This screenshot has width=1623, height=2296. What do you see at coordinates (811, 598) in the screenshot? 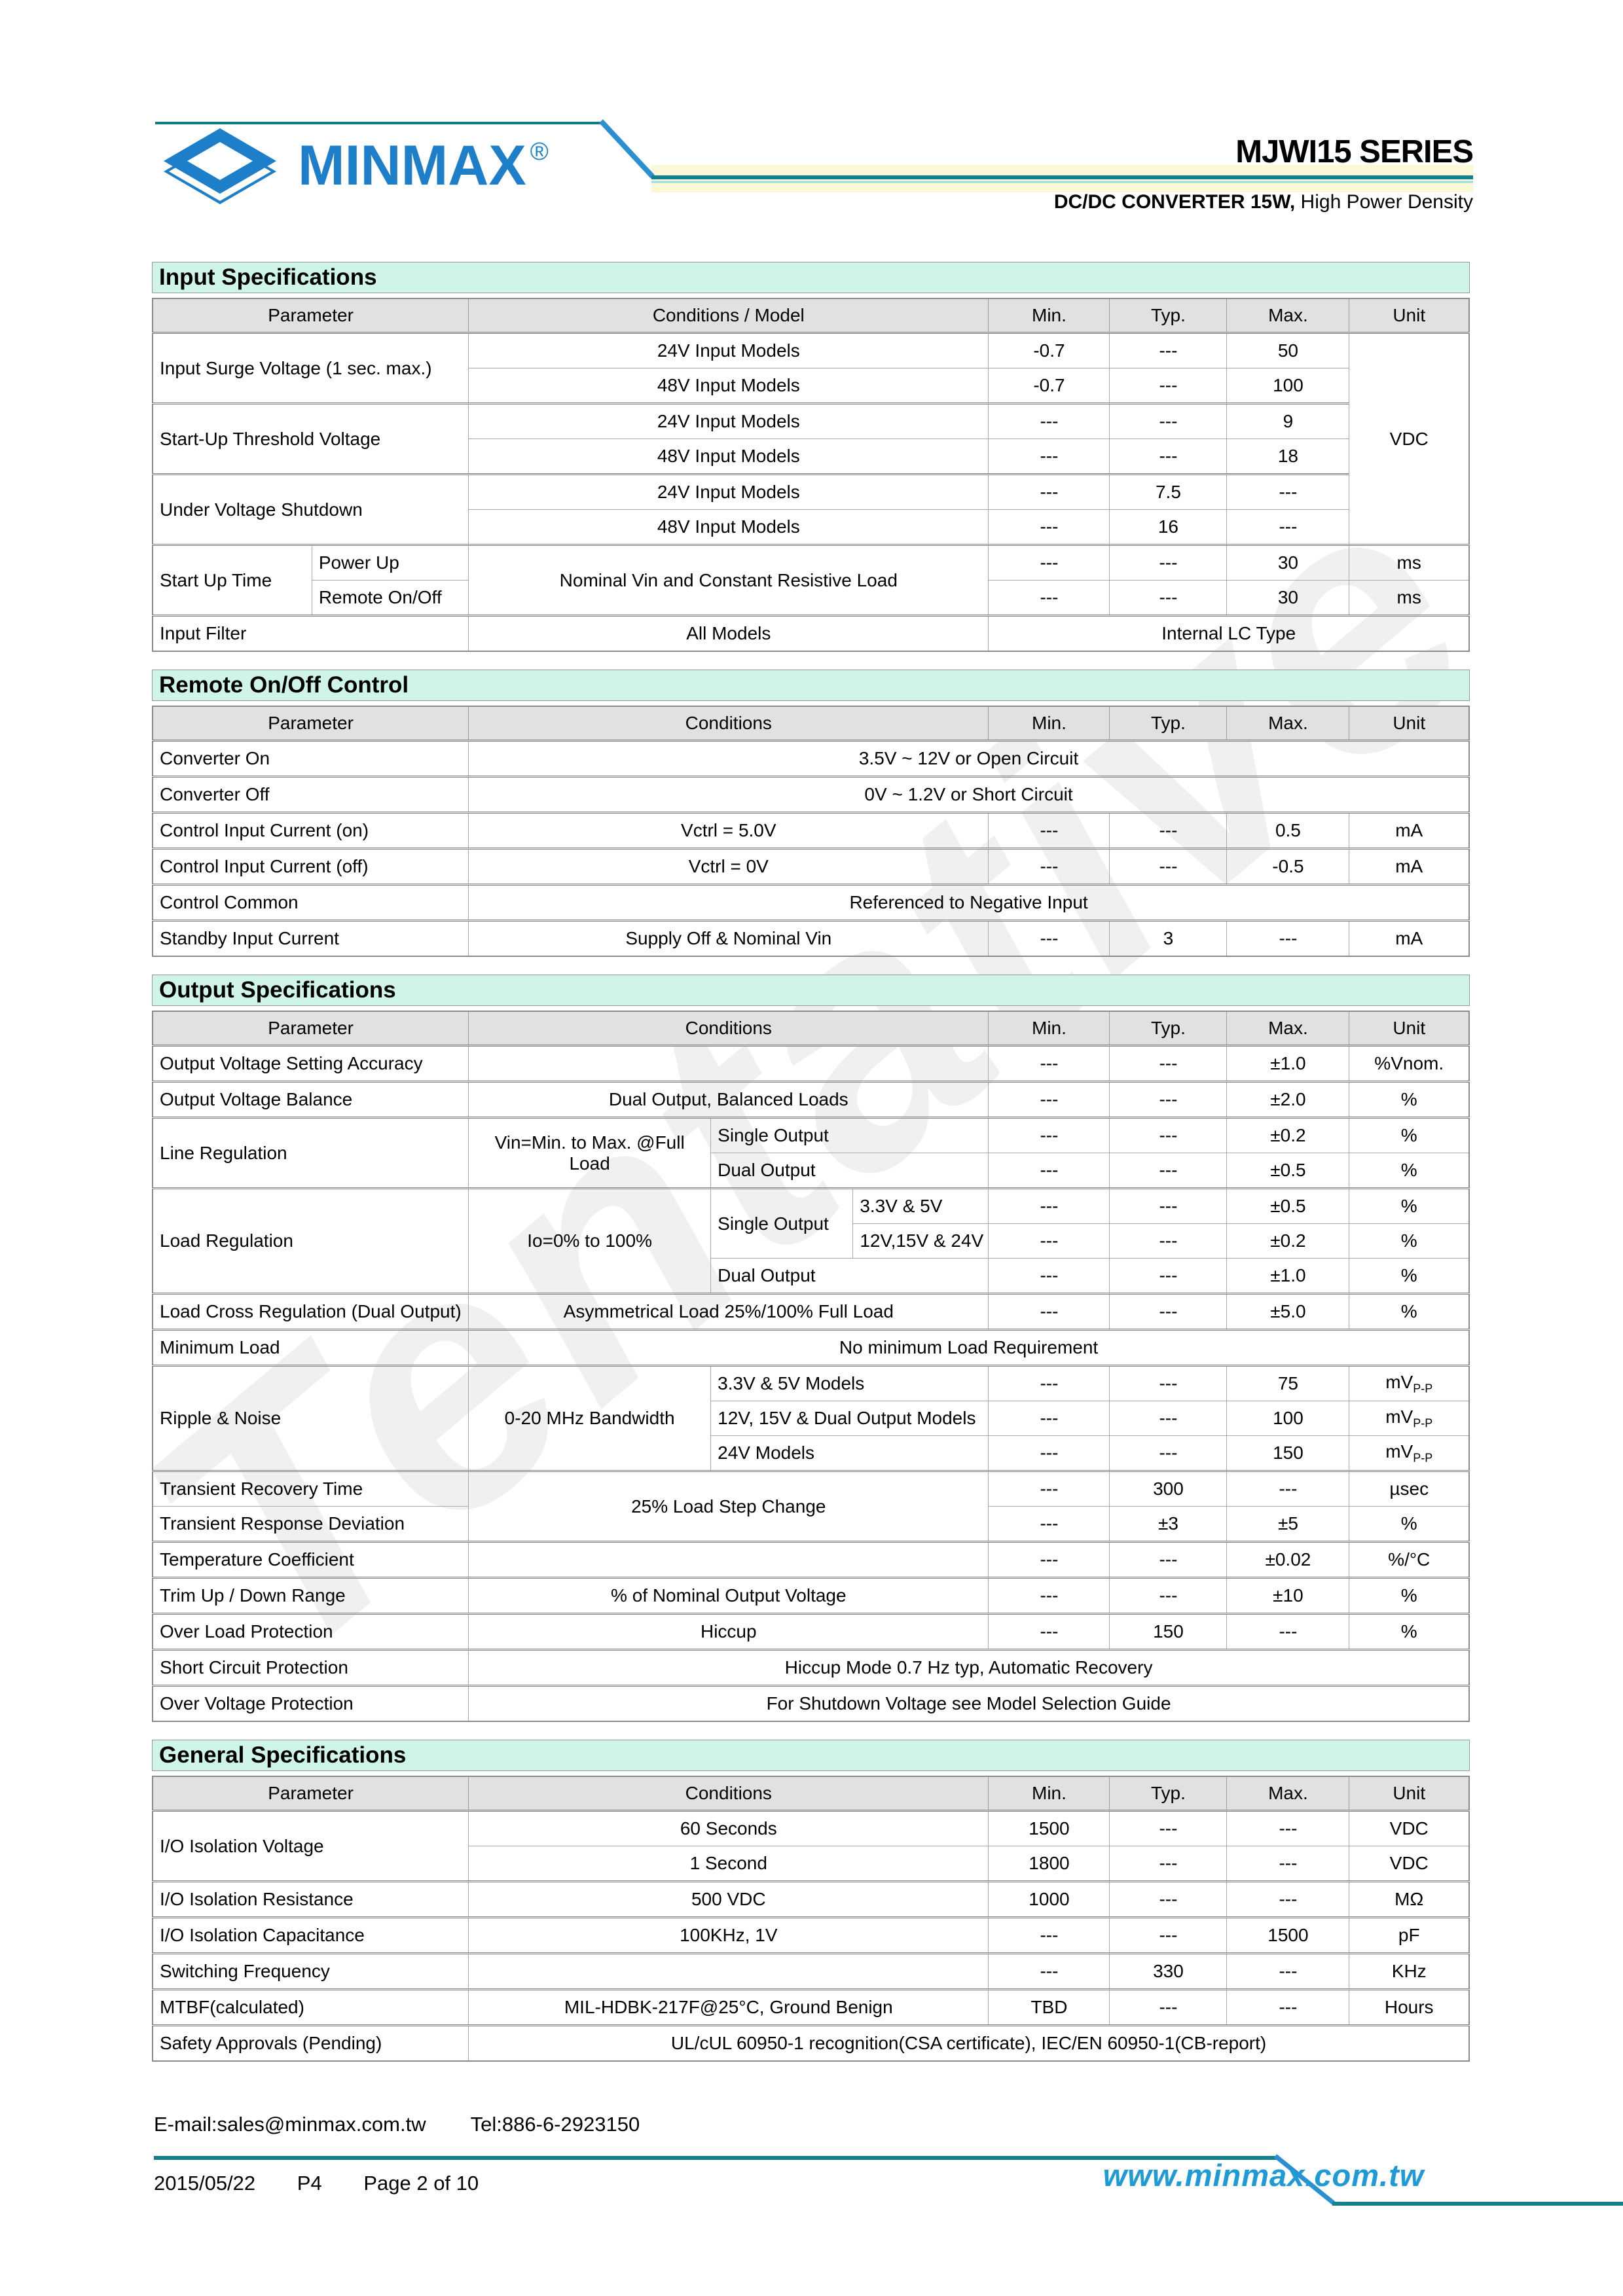
I see `table-row: Remote On/Off --- --- 30 ms` at bounding box center [811, 598].